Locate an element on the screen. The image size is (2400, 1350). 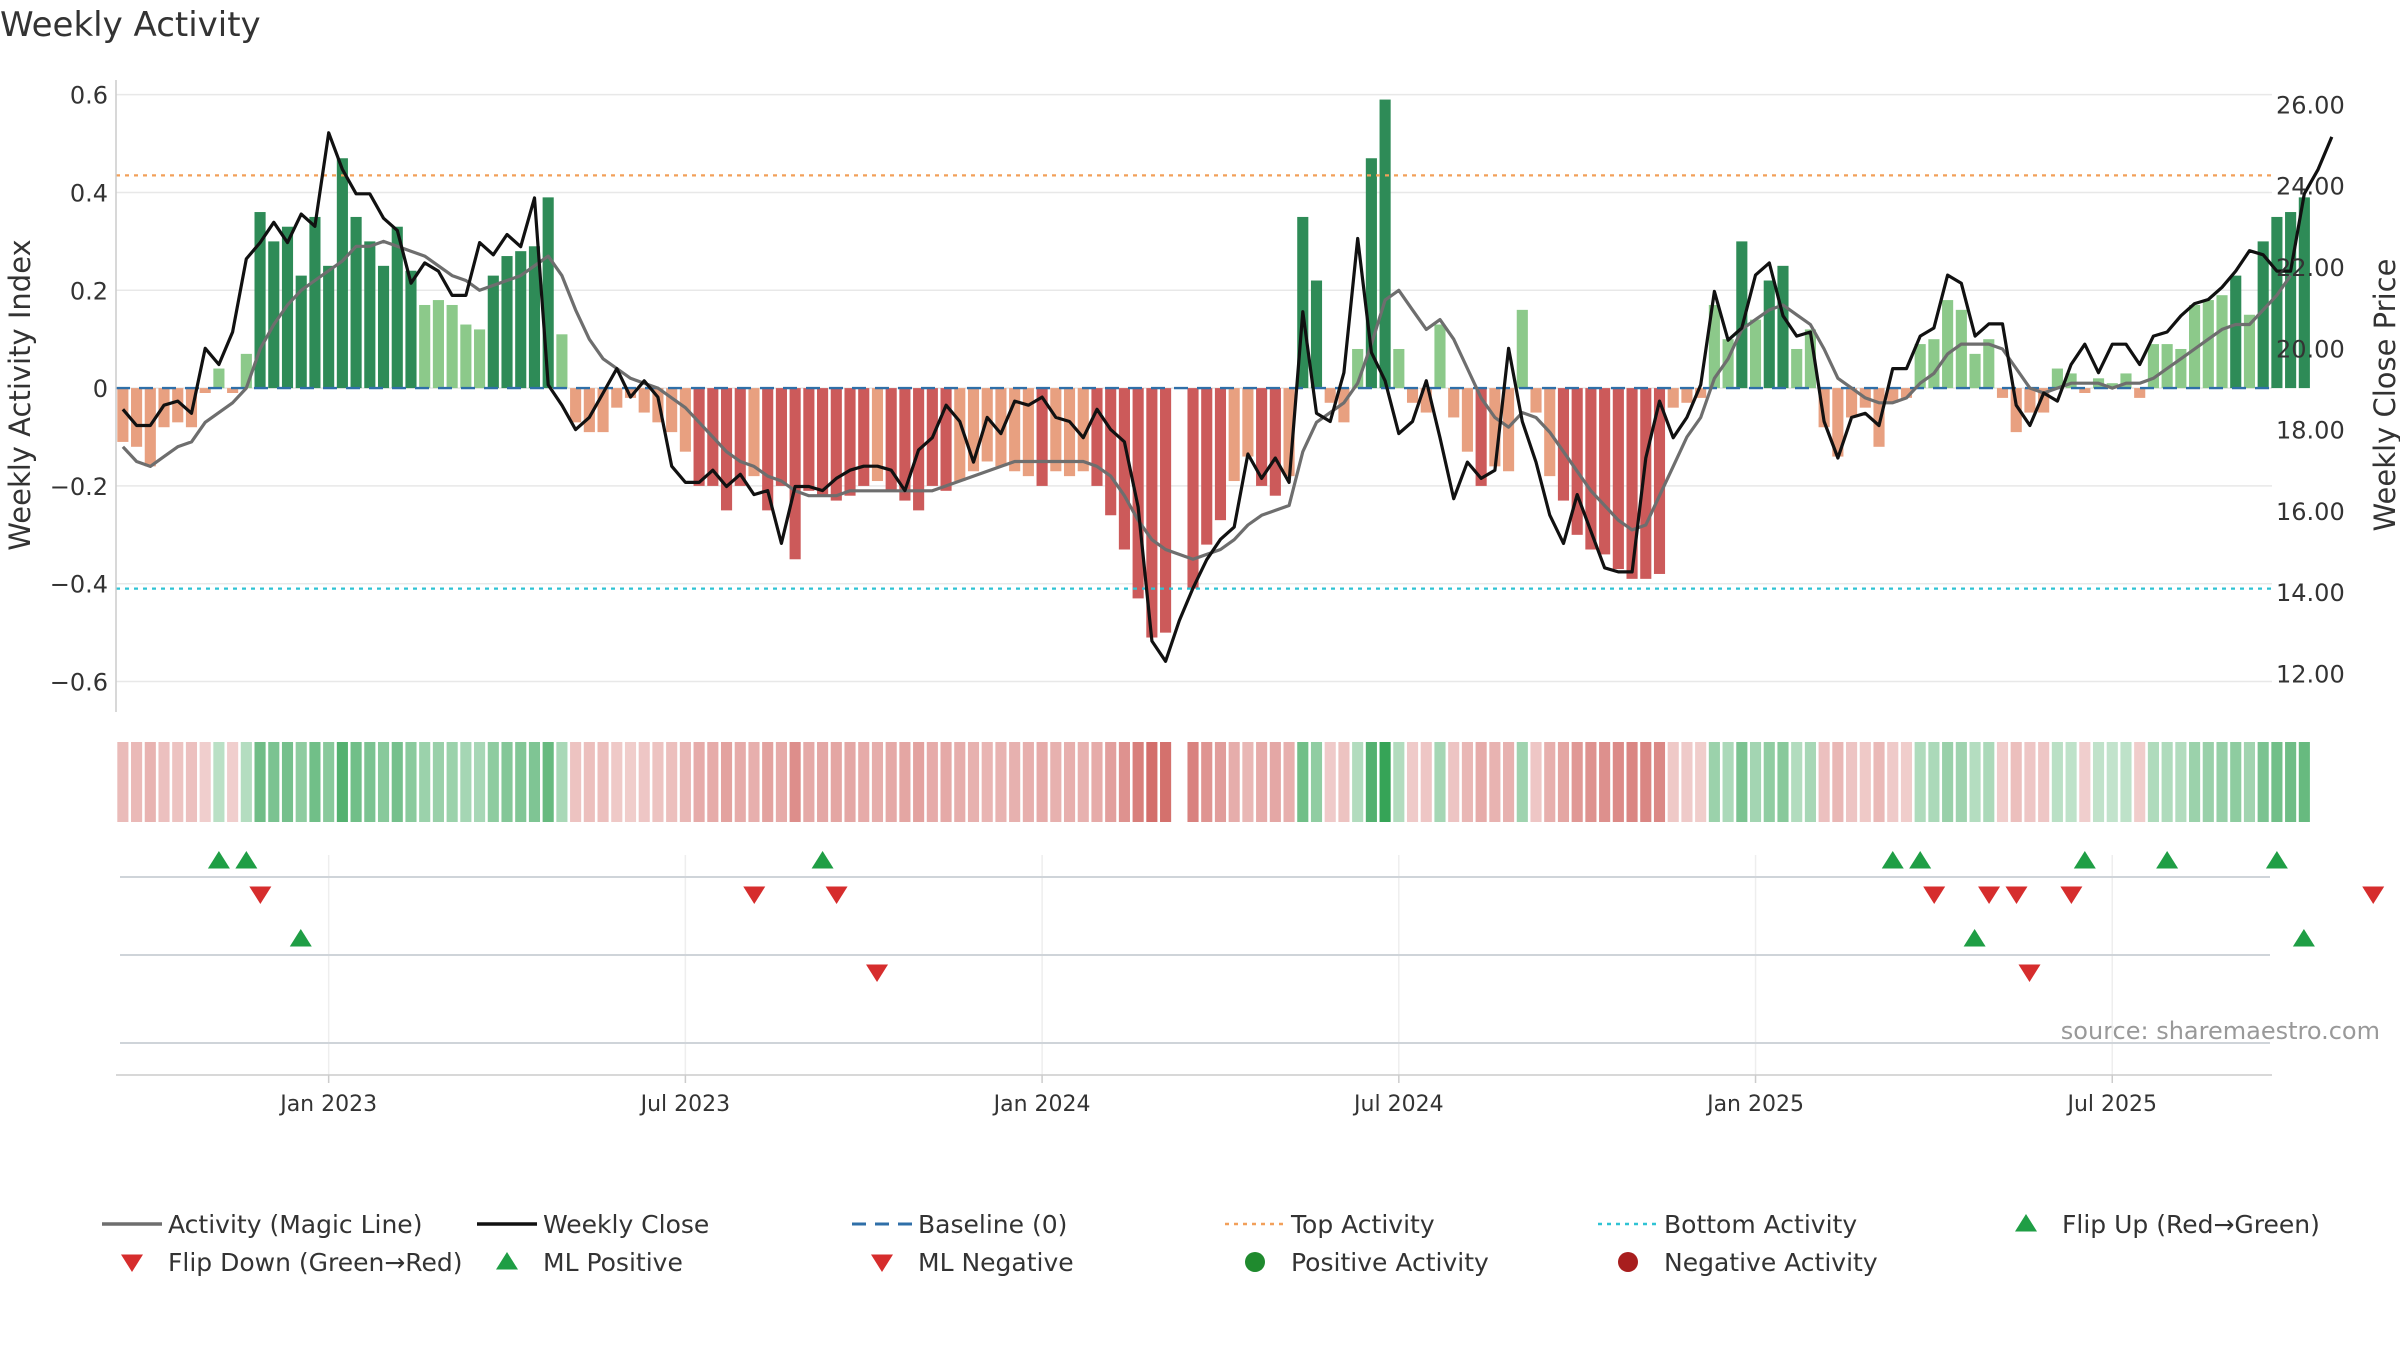
x-tick-label: Jan 2025 is located at coordinates (1754, 1104).